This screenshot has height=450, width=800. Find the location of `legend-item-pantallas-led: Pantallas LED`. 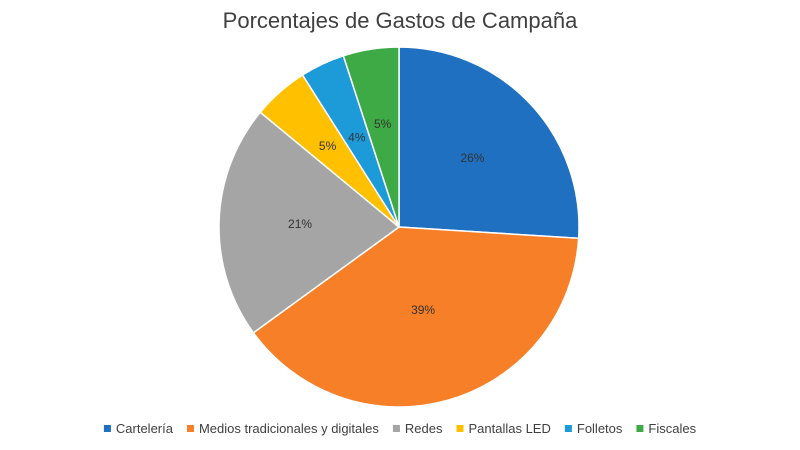

legend-item-pantallas-led: Pantallas LED is located at coordinates (503, 428).